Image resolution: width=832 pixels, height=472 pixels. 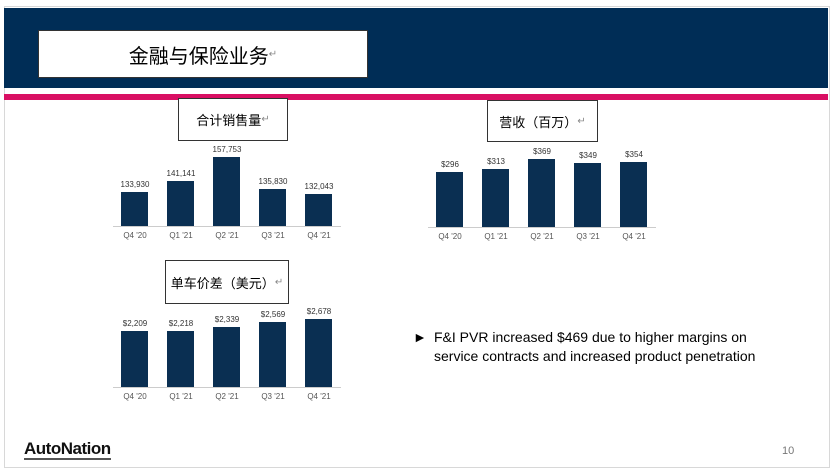 I want to click on data-label: $354, so click(x=634, y=154).